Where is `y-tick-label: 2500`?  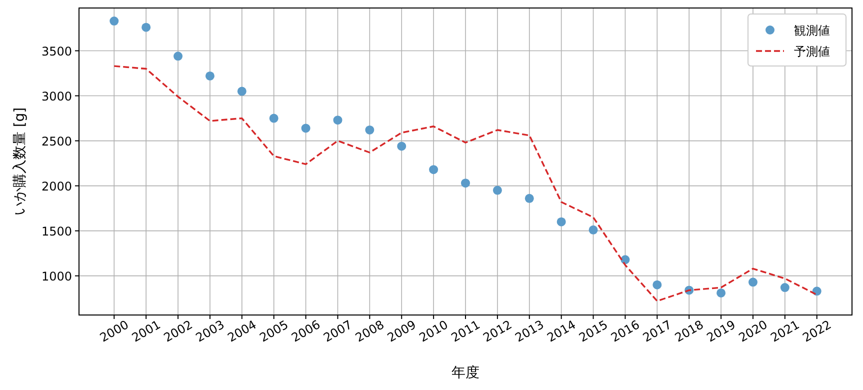 y-tick-label: 2500 is located at coordinates (56, 141).